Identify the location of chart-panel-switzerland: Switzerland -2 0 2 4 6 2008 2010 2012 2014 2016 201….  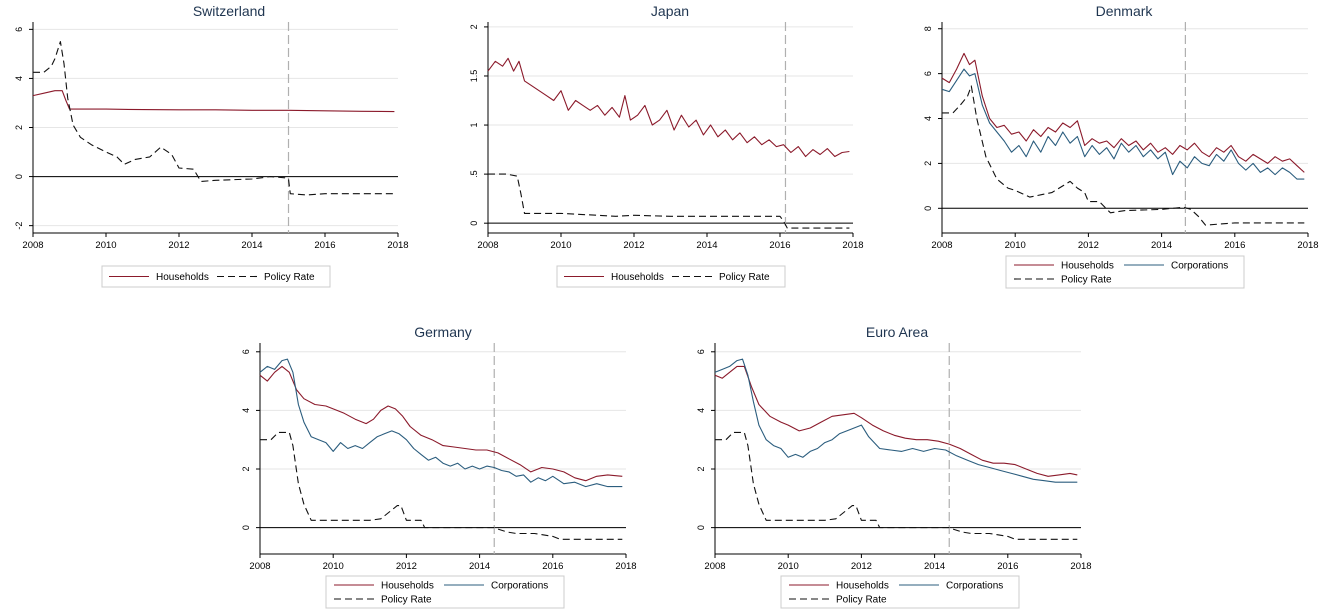
(211, 145).